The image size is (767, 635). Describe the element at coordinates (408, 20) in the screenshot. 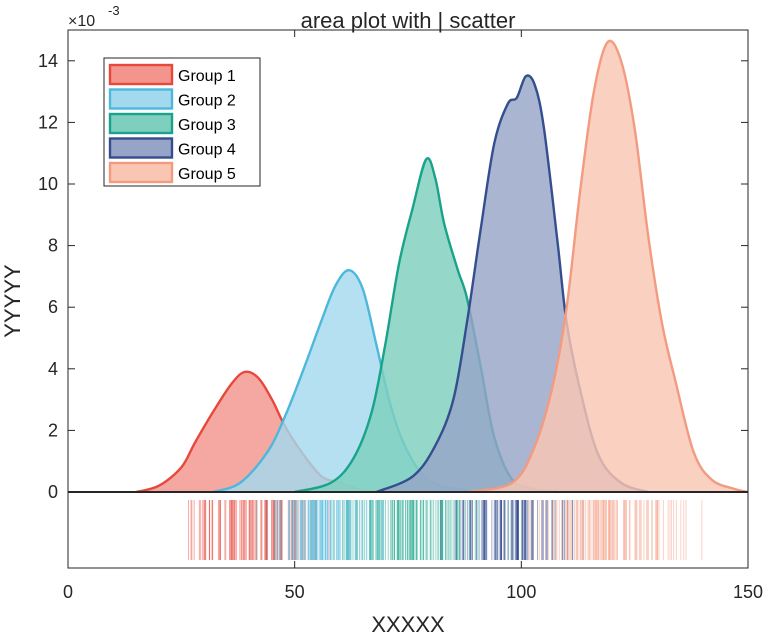

I see `chart-title: area plot with | scatter` at that location.